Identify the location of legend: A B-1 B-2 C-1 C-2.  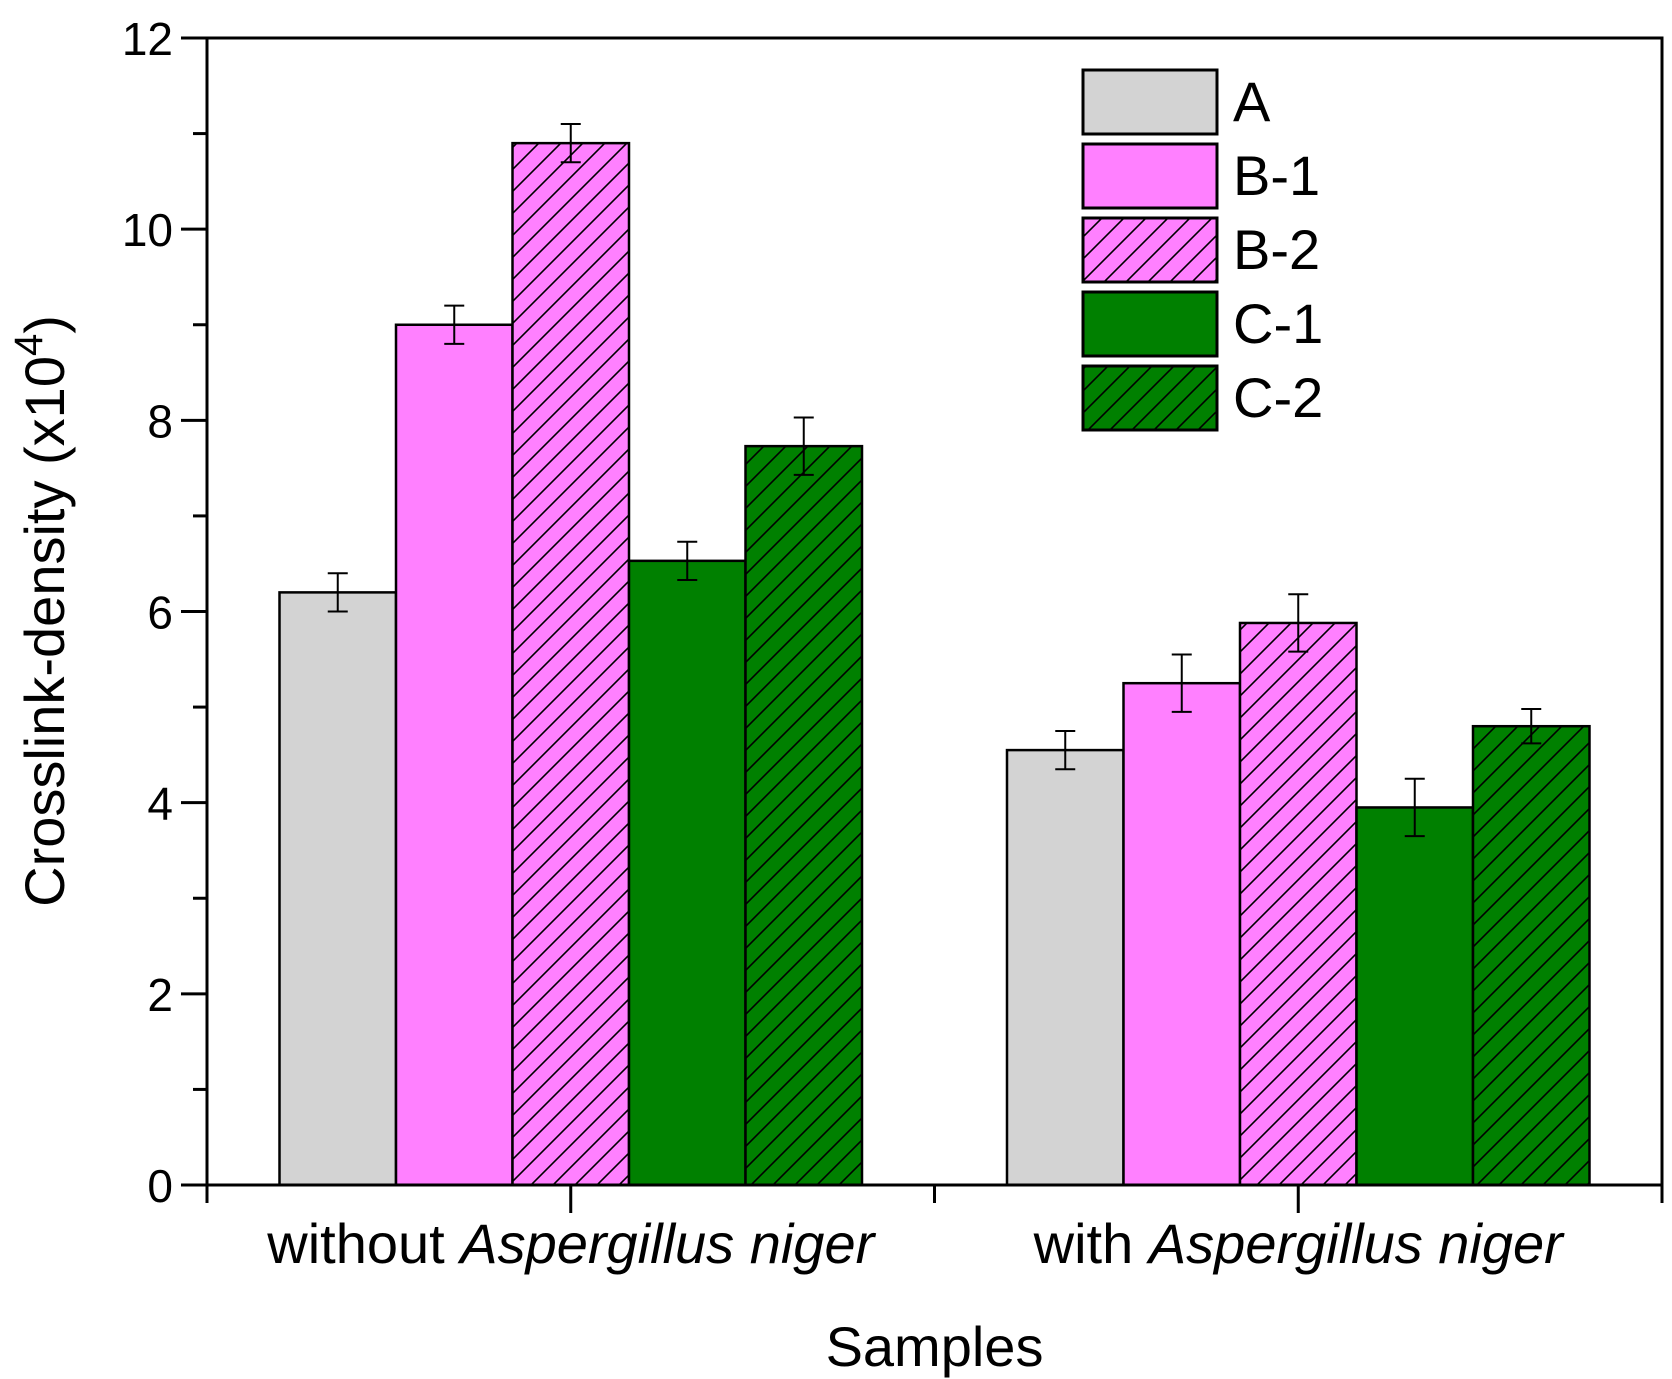
(1202, 250).